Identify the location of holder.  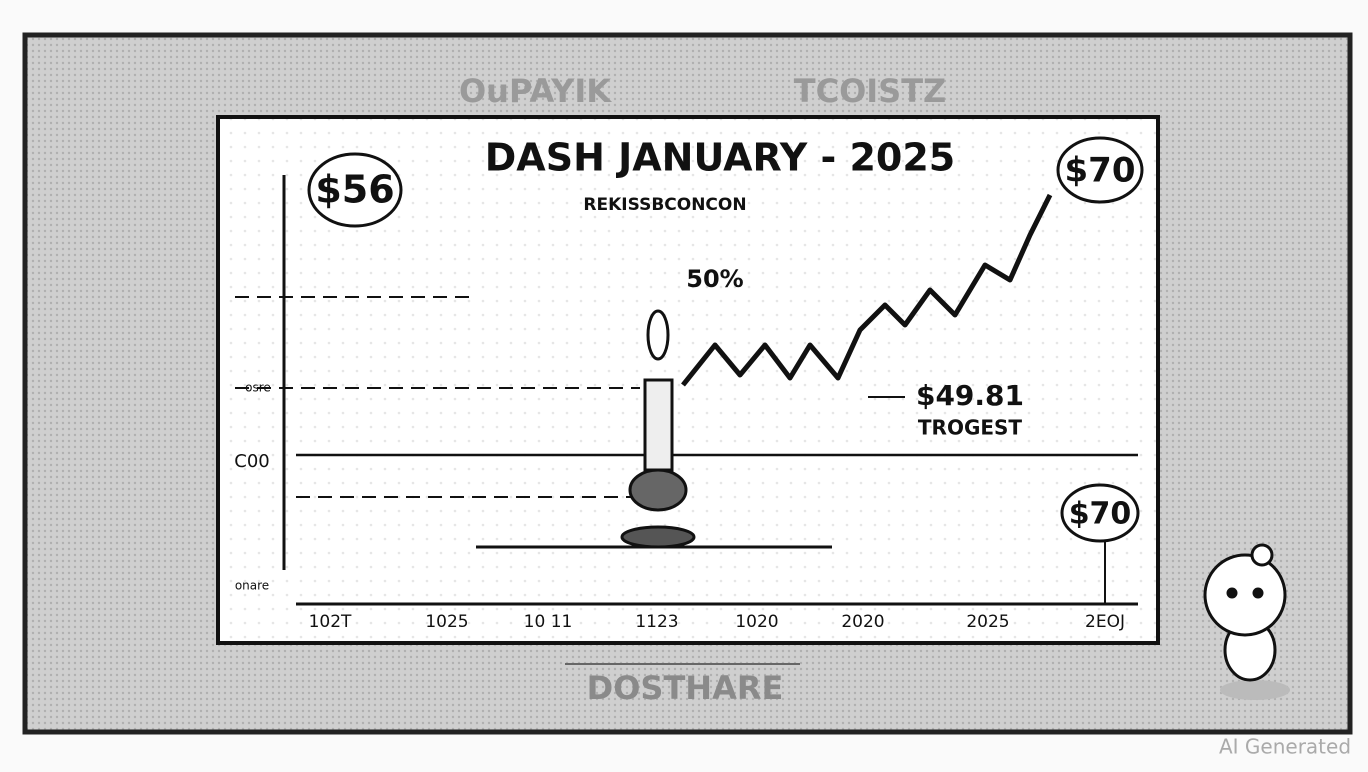
(658, 490).